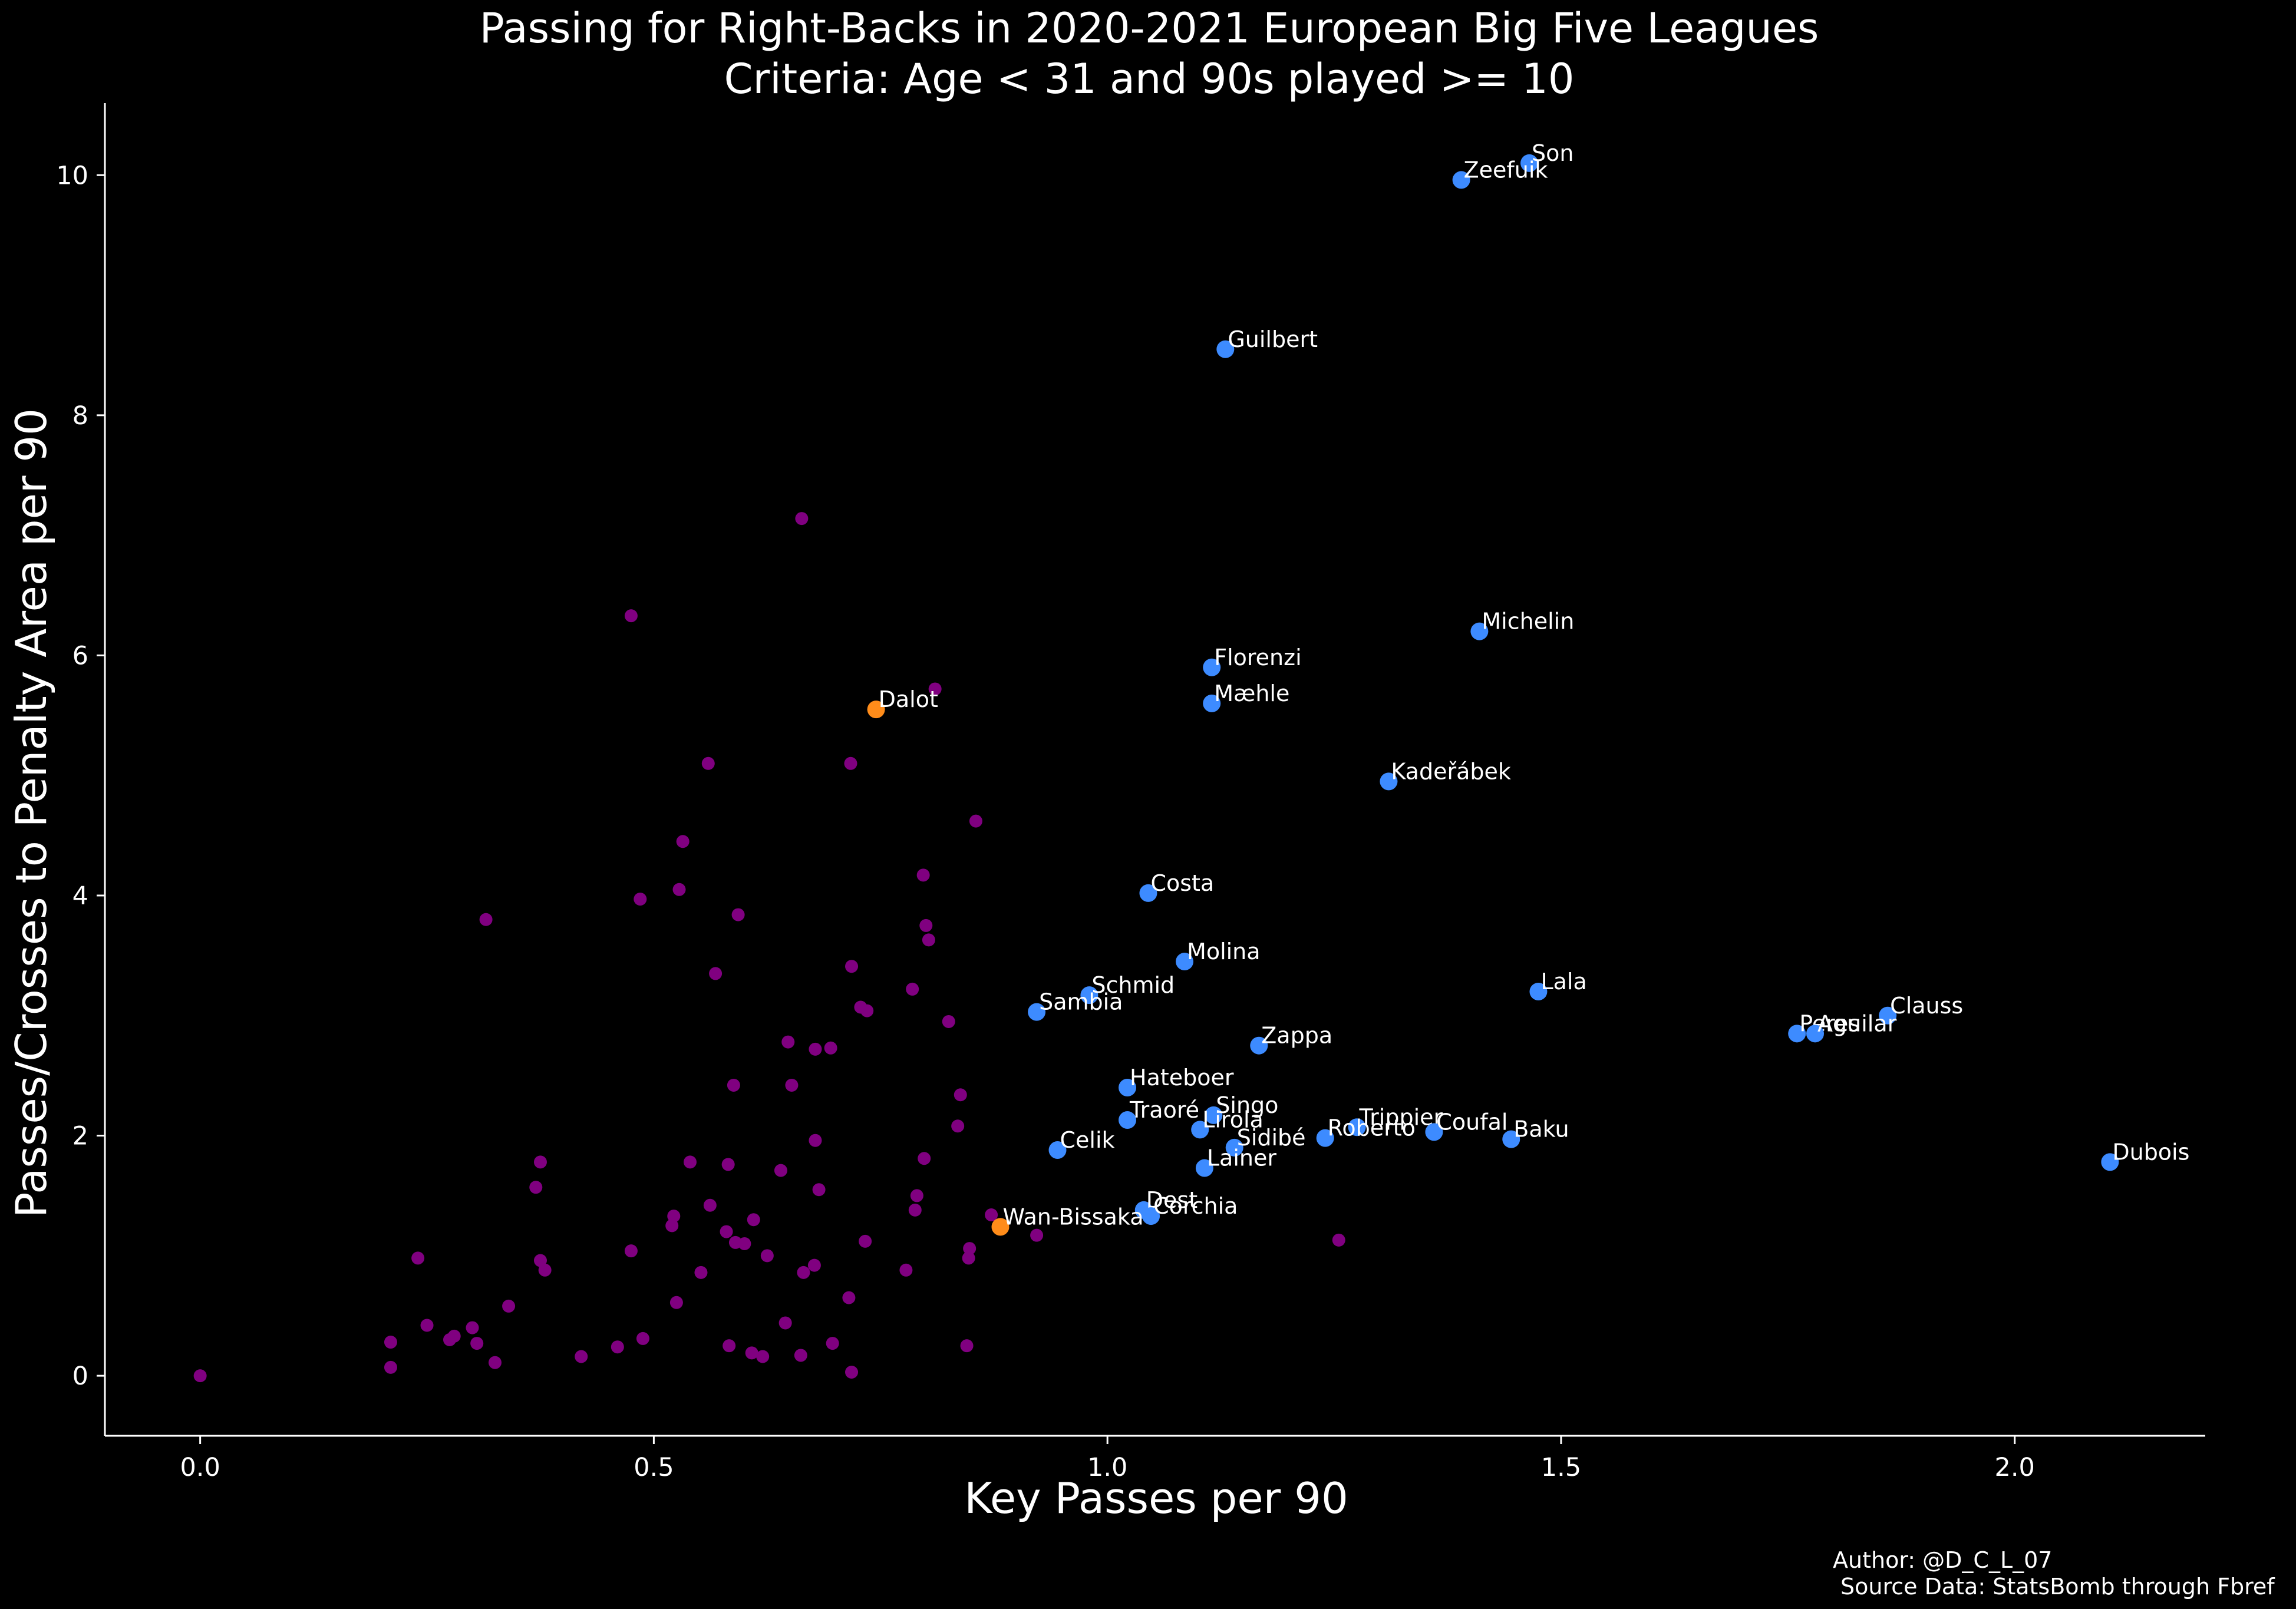 Image resolution: width=2296 pixels, height=1609 pixels. I want to click on y-tick-label: 8, so click(80, 416).